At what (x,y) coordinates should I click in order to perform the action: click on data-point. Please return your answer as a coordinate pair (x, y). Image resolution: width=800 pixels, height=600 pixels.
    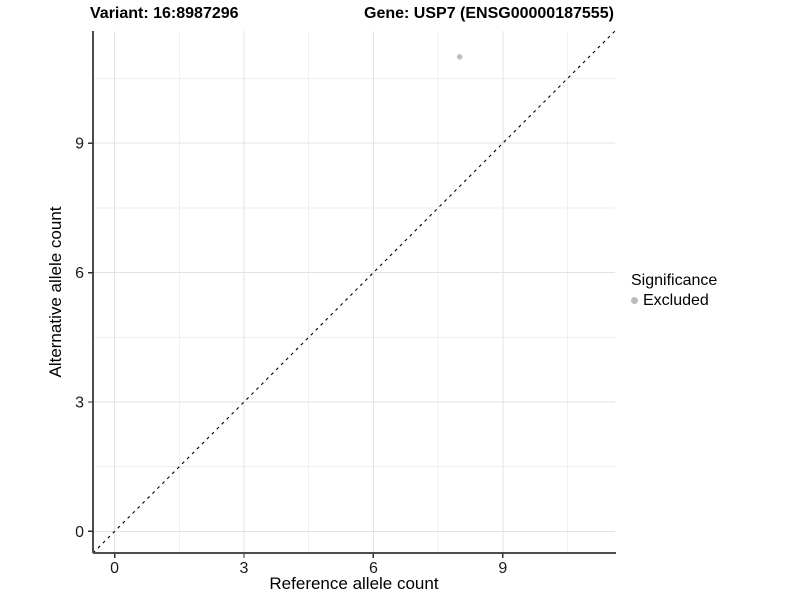
    Looking at the image, I should click on (459, 57).